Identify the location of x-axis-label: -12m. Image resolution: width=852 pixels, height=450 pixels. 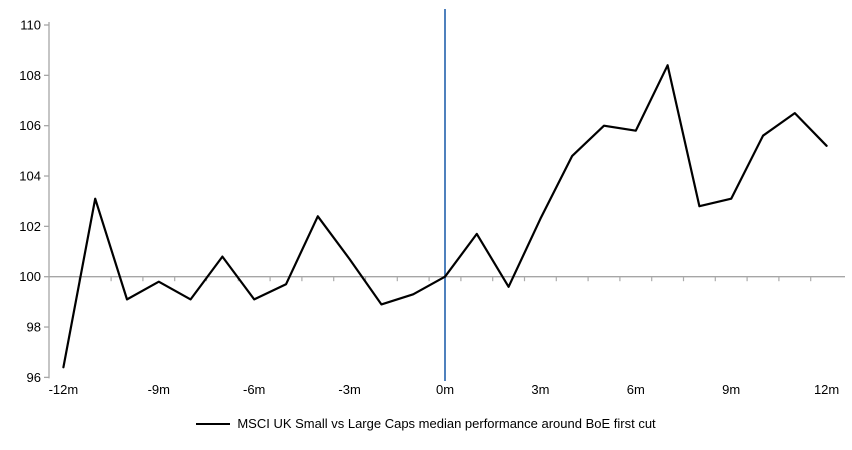
(64, 389).